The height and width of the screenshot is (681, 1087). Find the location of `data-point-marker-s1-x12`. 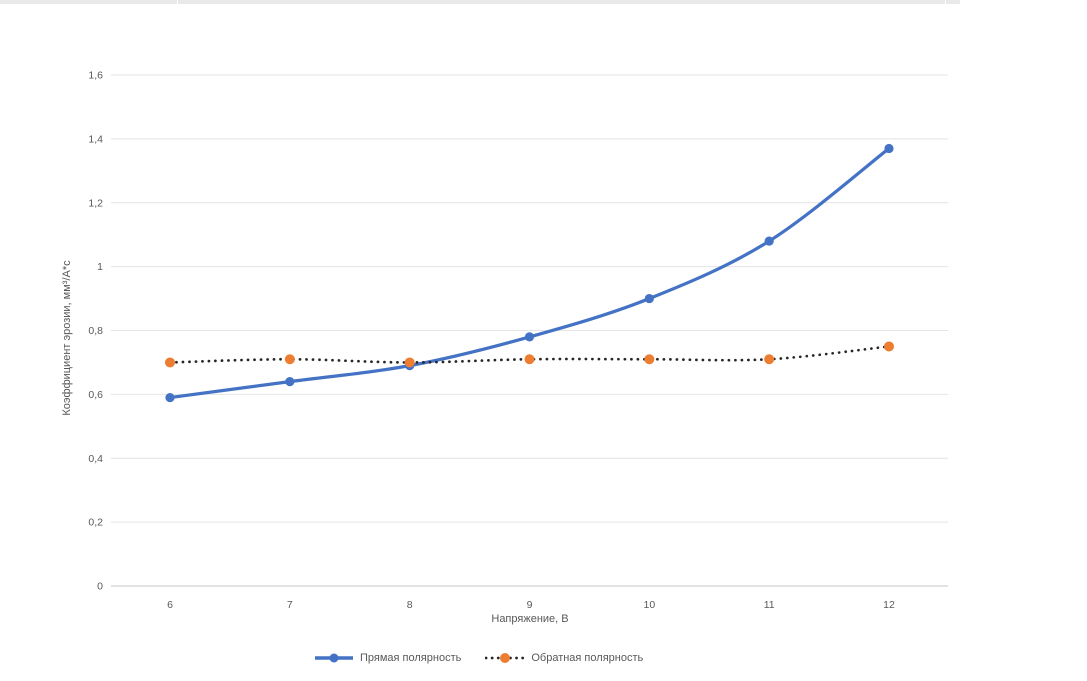

data-point-marker-s1-x12 is located at coordinates (889, 346).